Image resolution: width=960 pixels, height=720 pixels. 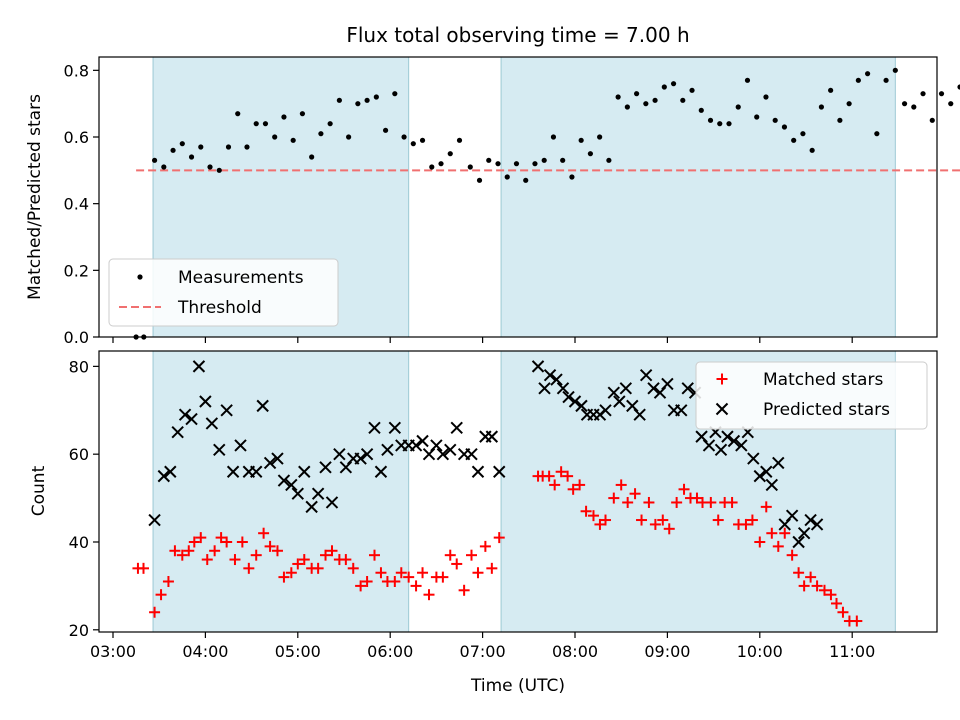 What do you see at coordinates (39, 490) in the screenshot?
I see `bottom-y-axis-label: Count` at bounding box center [39, 490].